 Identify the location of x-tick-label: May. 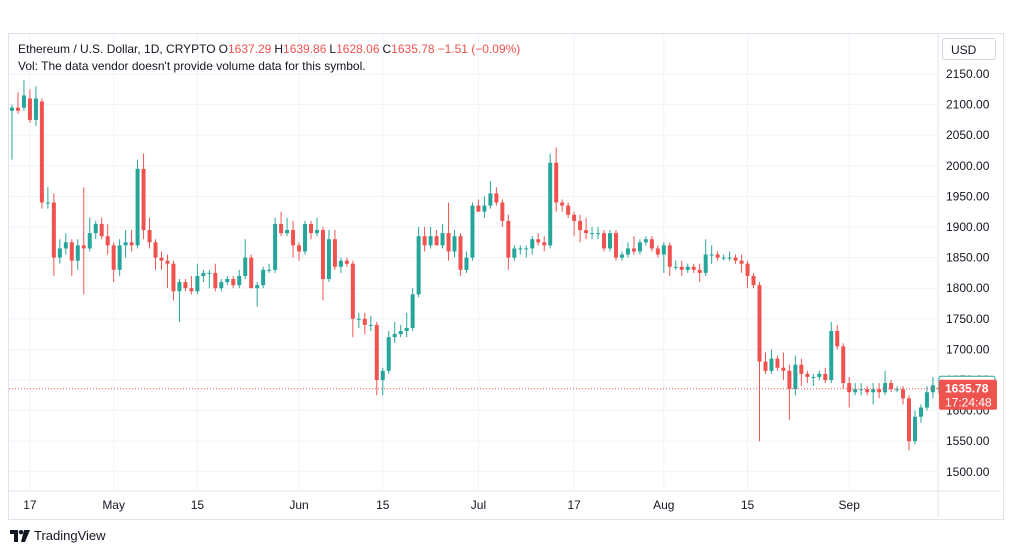
(113, 505).